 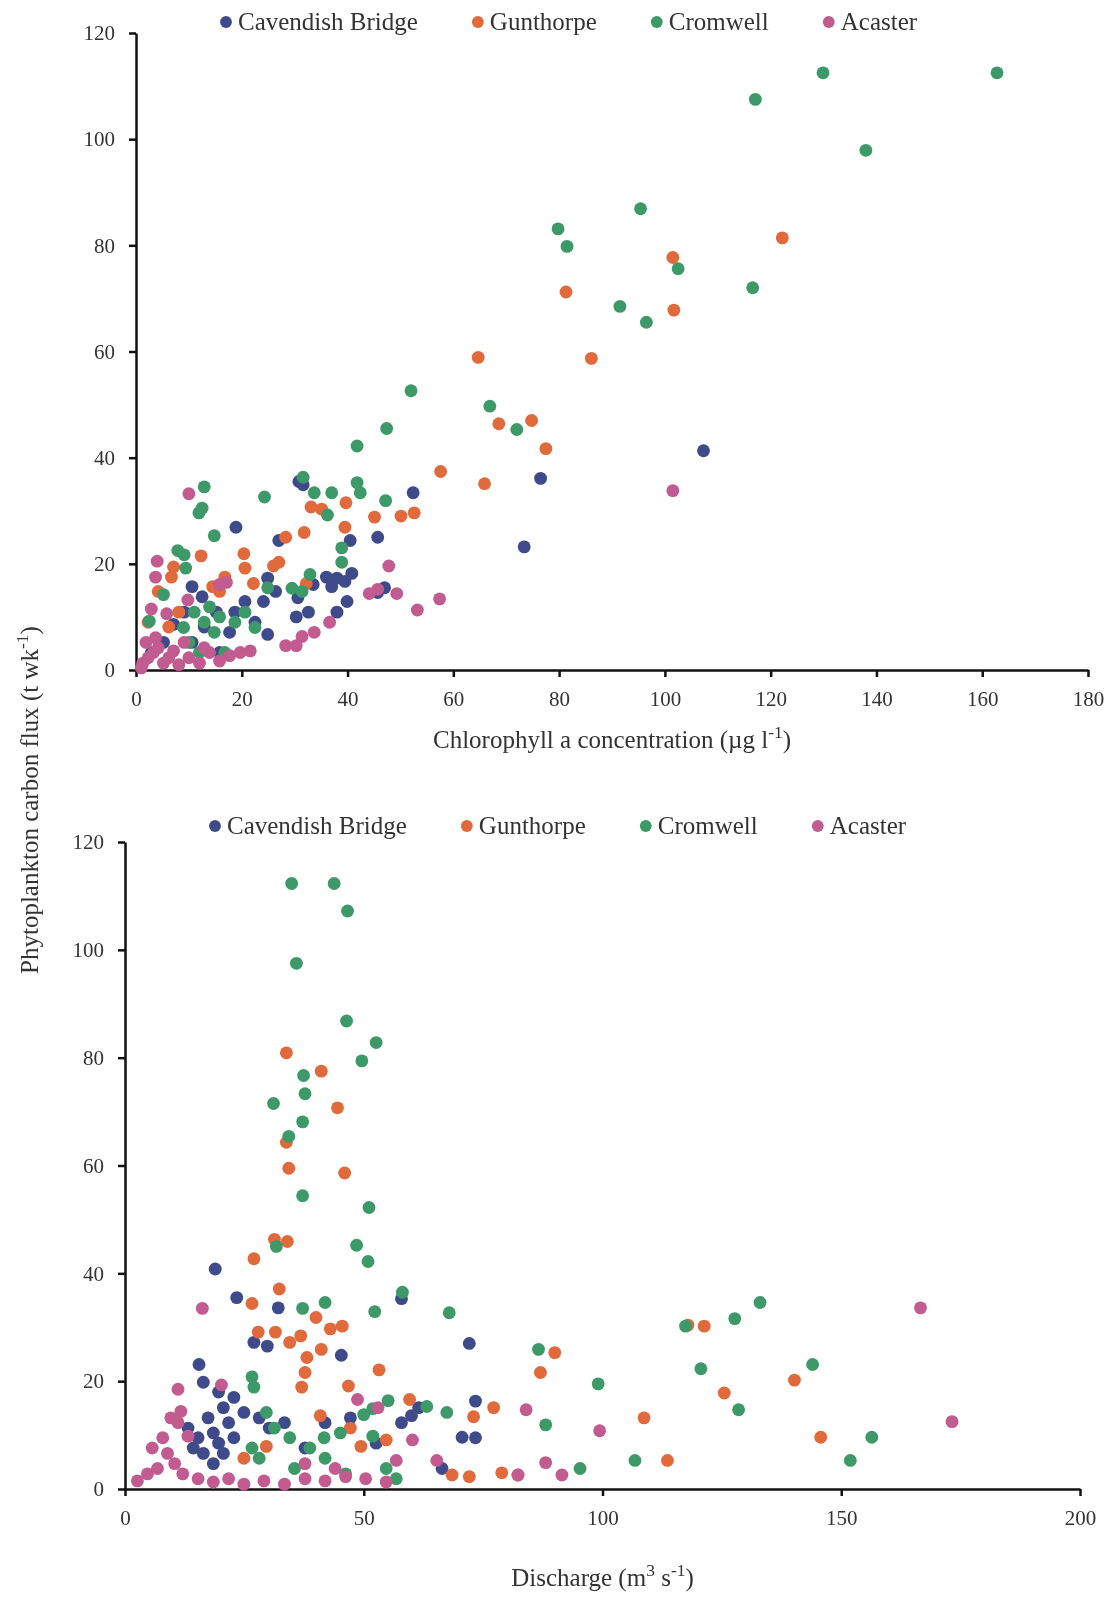 I want to click on x-tick-label: 160, so click(x=982, y=698).